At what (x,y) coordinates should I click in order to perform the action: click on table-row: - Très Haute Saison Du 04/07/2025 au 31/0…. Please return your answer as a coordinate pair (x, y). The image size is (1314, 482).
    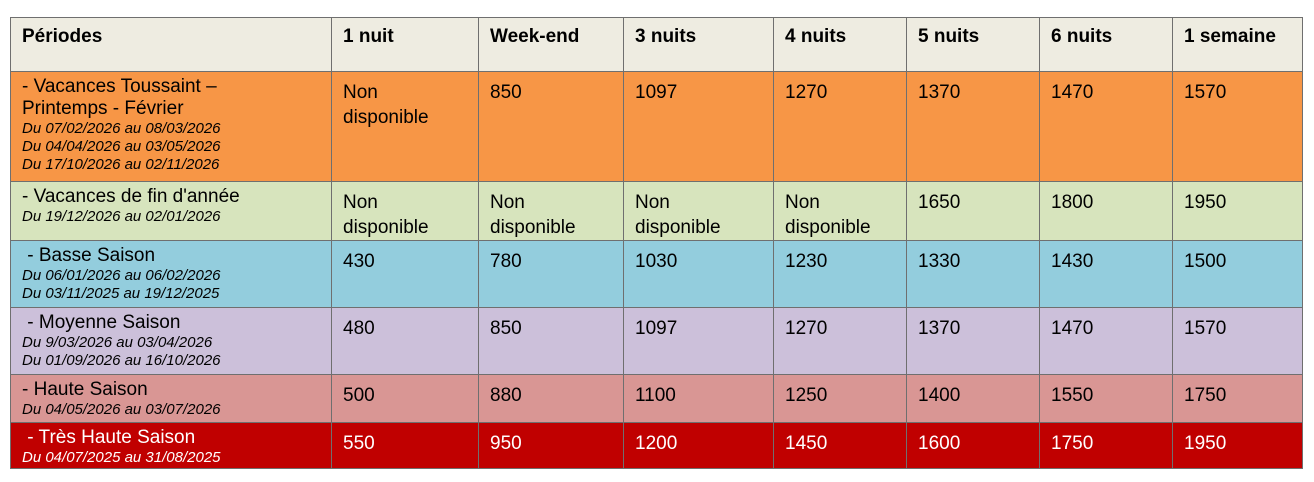
    Looking at the image, I should click on (656, 445).